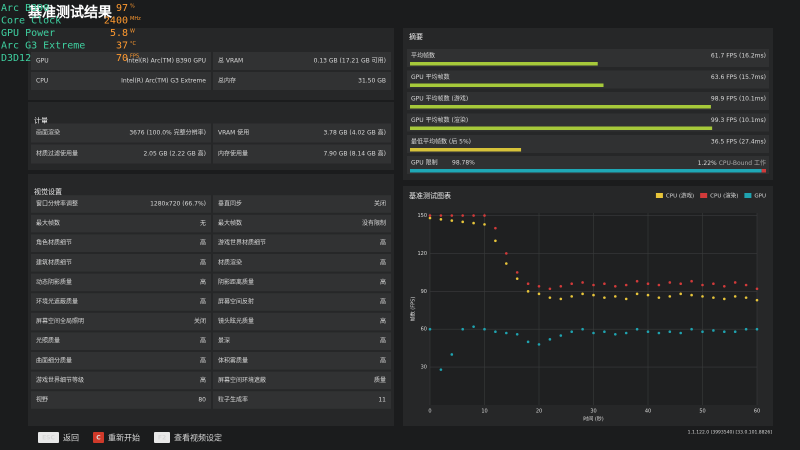  Describe the element at coordinates (230, 204) in the screenshot. I see `setting-label: 垂直同步` at that location.